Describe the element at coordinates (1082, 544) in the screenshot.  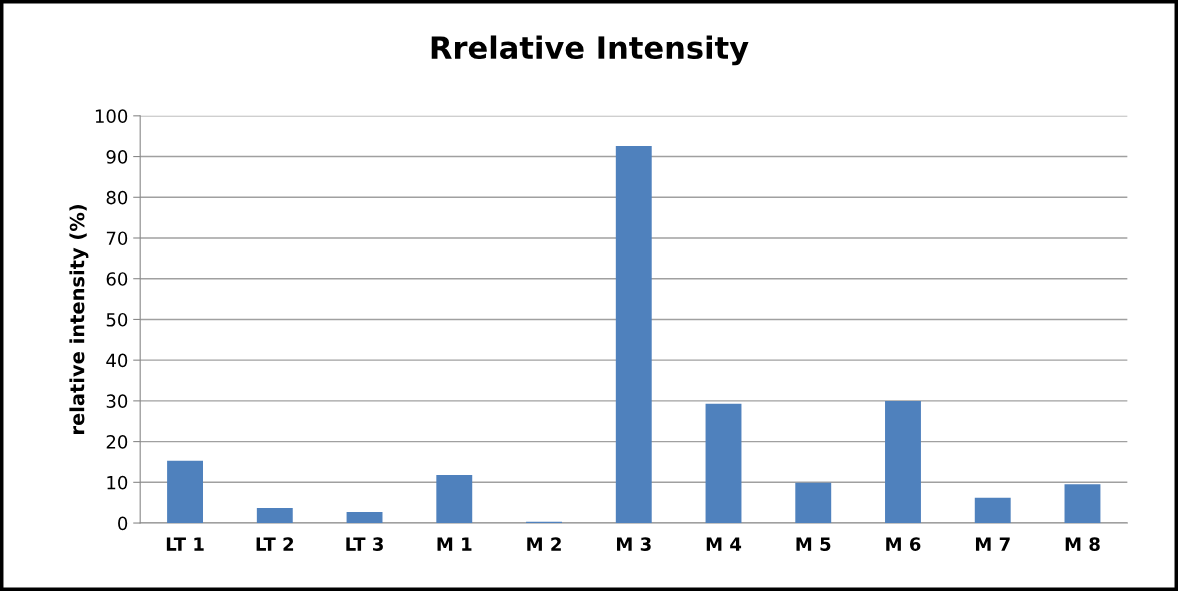
I see `x-tick-label: M 8` at that location.